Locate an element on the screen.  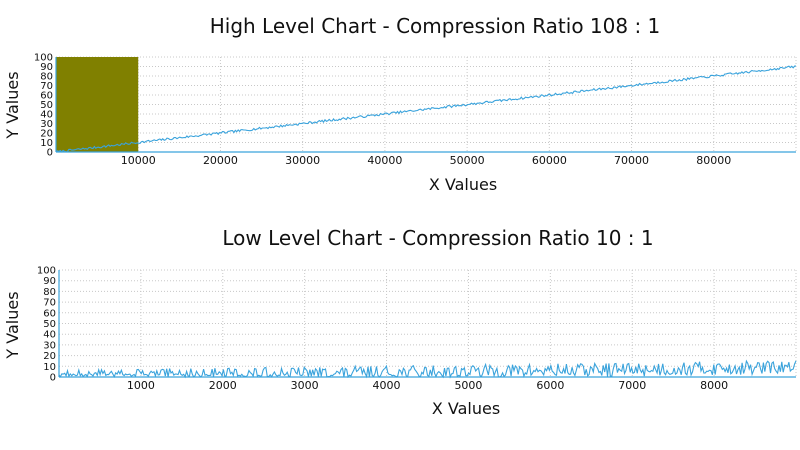
x-tick-label: 50000 is located at coordinates (467, 160).